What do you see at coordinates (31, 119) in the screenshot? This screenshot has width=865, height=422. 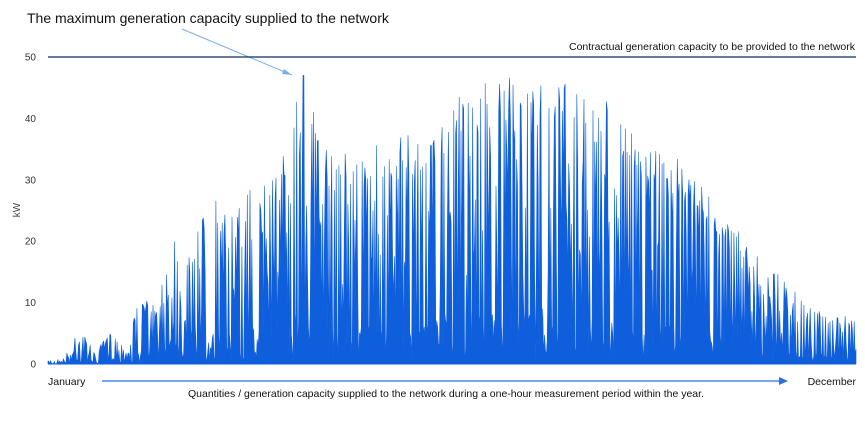 I see `y-tick-label: 40` at bounding box center [31, 119].